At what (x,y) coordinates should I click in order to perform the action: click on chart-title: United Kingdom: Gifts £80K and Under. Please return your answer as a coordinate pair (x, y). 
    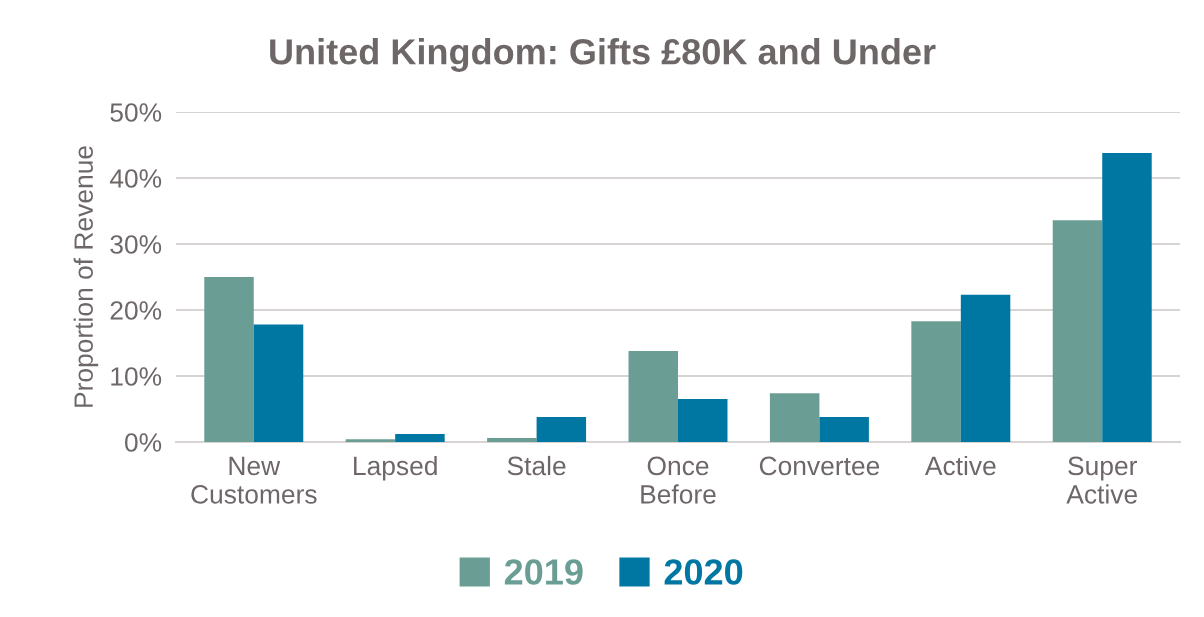
    Looking at the image, I should click on (603, 55).